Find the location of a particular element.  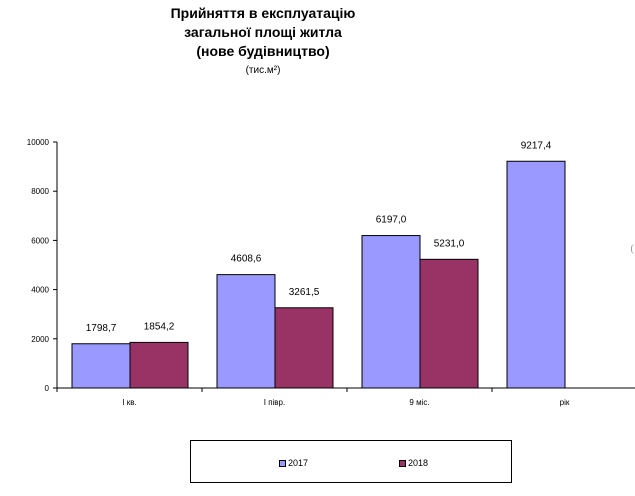

data-label: 1798,7 is located at coordinates (101, 328).